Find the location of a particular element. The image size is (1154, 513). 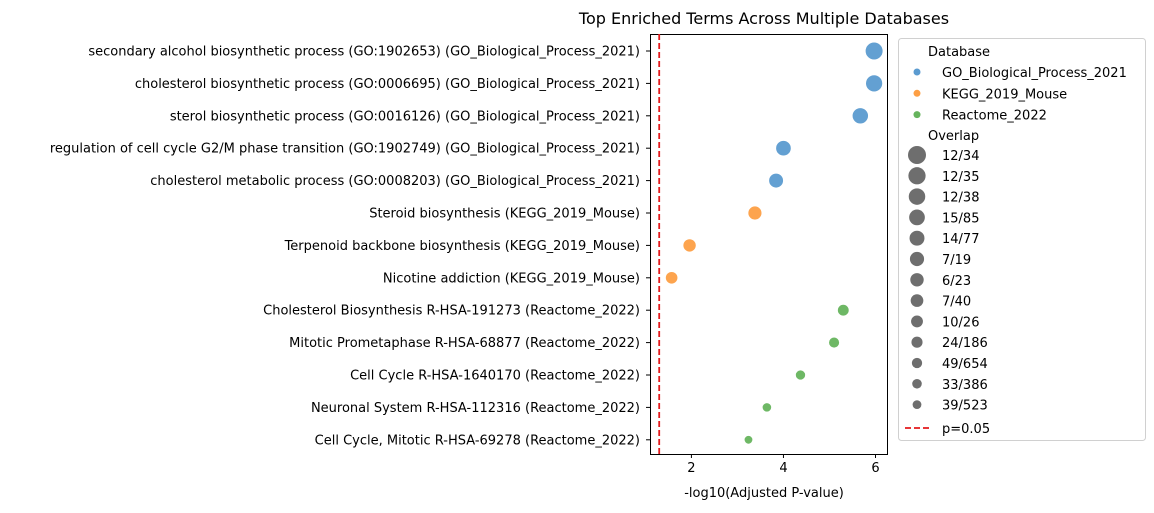

legend-database-label: Reactome_2022 is located at coordinates (994, 116).